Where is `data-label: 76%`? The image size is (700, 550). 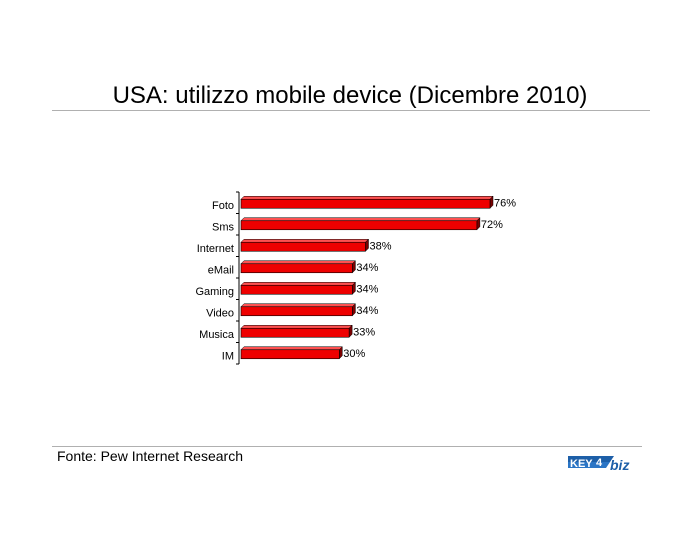
data-label: 76% is located at coordinates (505, 203).